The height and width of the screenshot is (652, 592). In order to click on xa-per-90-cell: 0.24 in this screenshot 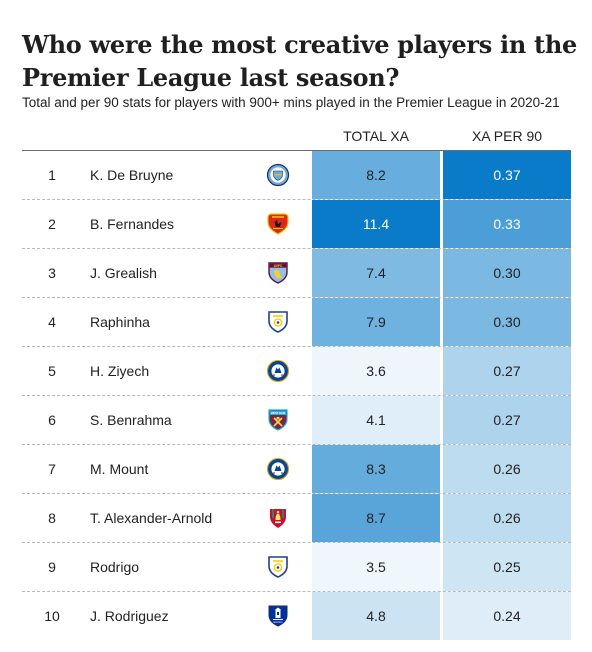, I will do `click(507, 616)`.